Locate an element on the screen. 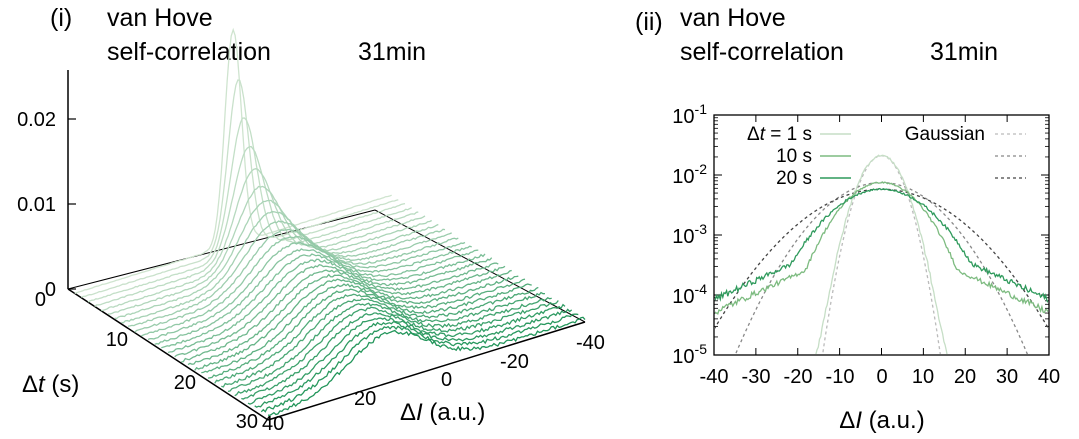 This screenshot has height=439, width=1079. intensity-axis-label: ΔI (a.u.) is located at coordinates (442, 412).